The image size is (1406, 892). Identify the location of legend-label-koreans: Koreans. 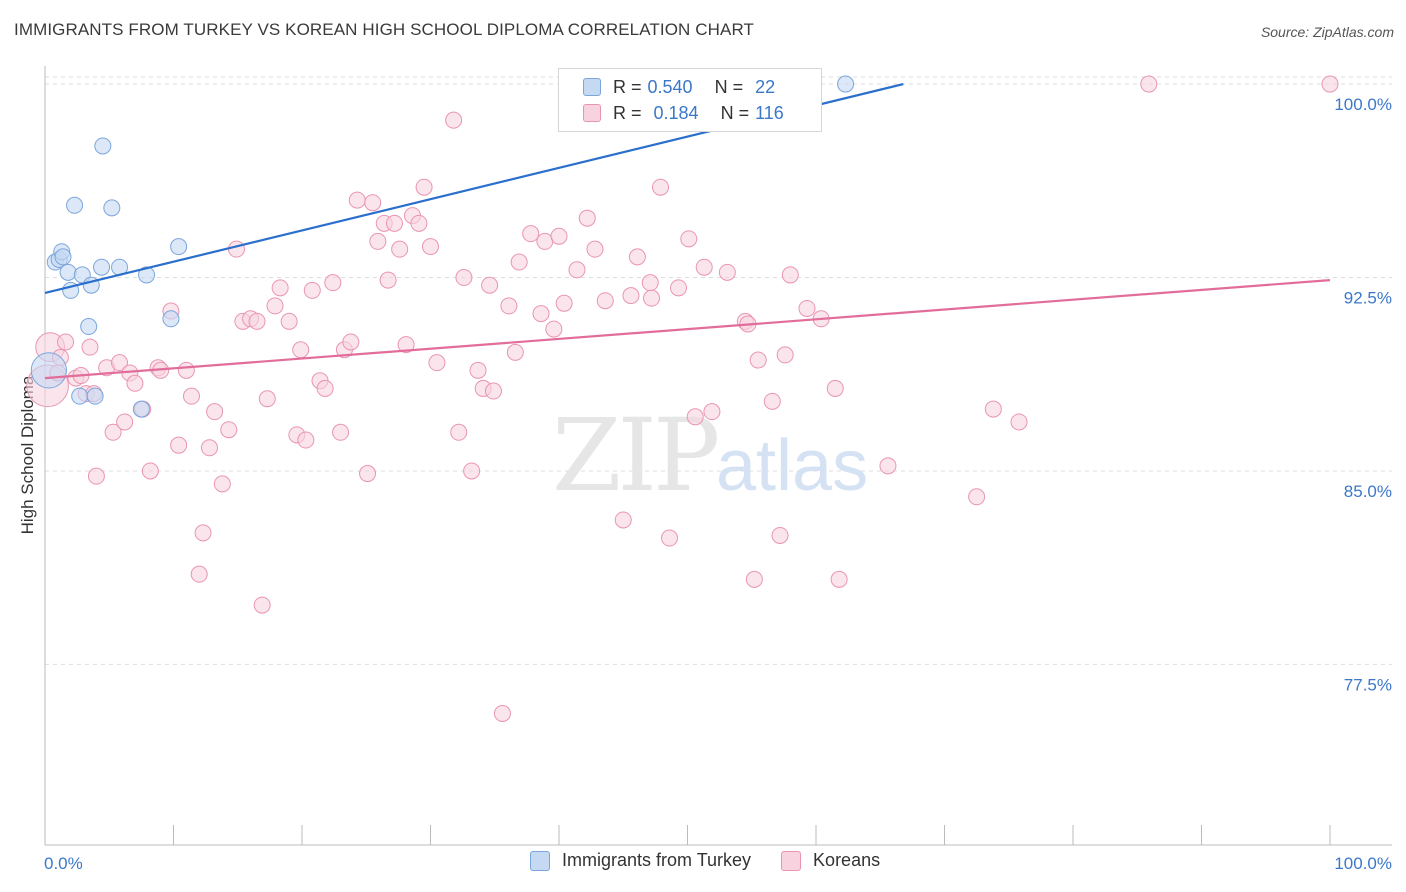
(847, 860).